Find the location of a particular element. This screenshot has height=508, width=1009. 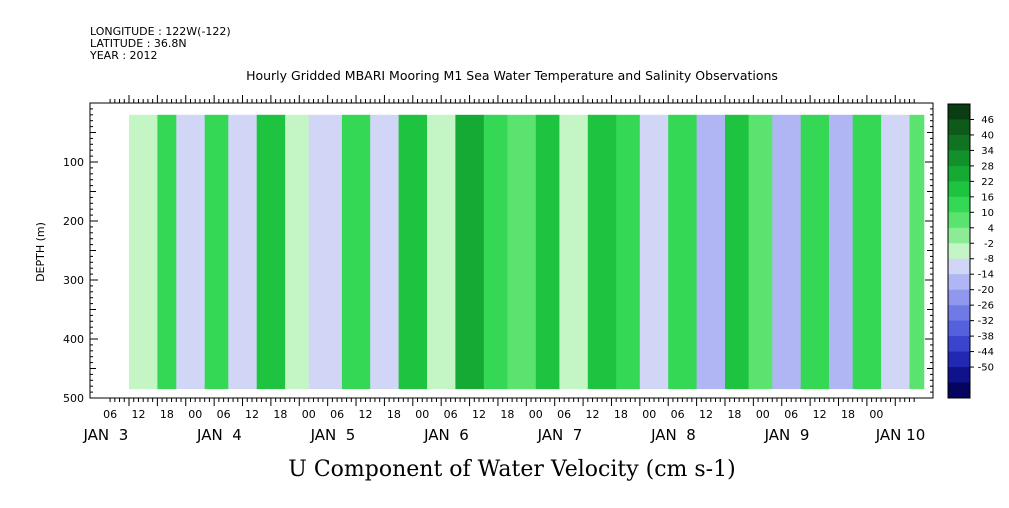

colorbar-label: 28 is located at coordinates (987, 166).